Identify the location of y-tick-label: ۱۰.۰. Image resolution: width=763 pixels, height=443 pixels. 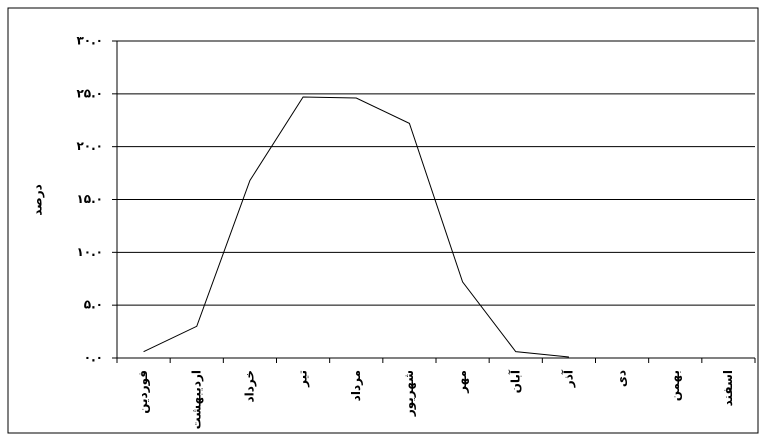
(89, 252).